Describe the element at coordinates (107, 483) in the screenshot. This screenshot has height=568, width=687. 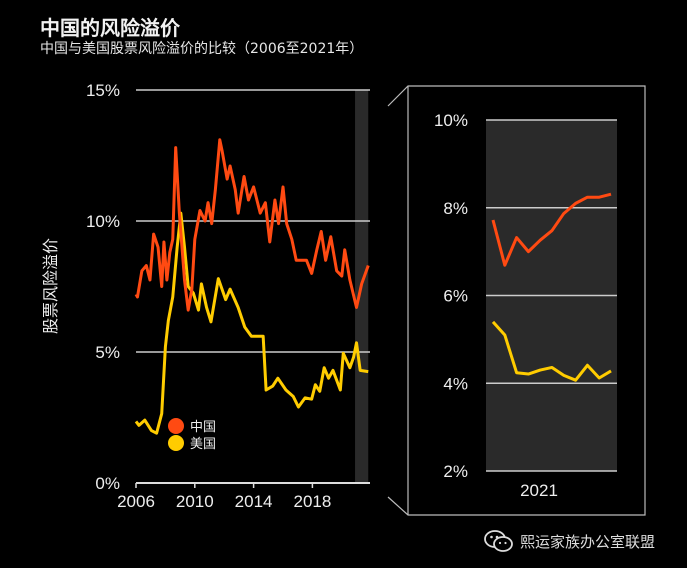
I see `y-tick-label: 0%` at that location.